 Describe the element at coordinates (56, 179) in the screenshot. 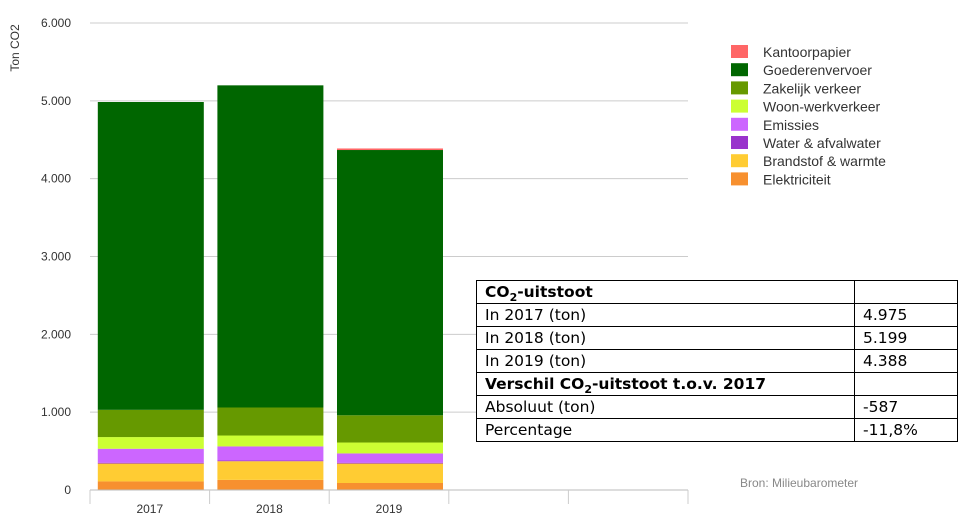

I see `y-tick-label: 4.000` at that location.